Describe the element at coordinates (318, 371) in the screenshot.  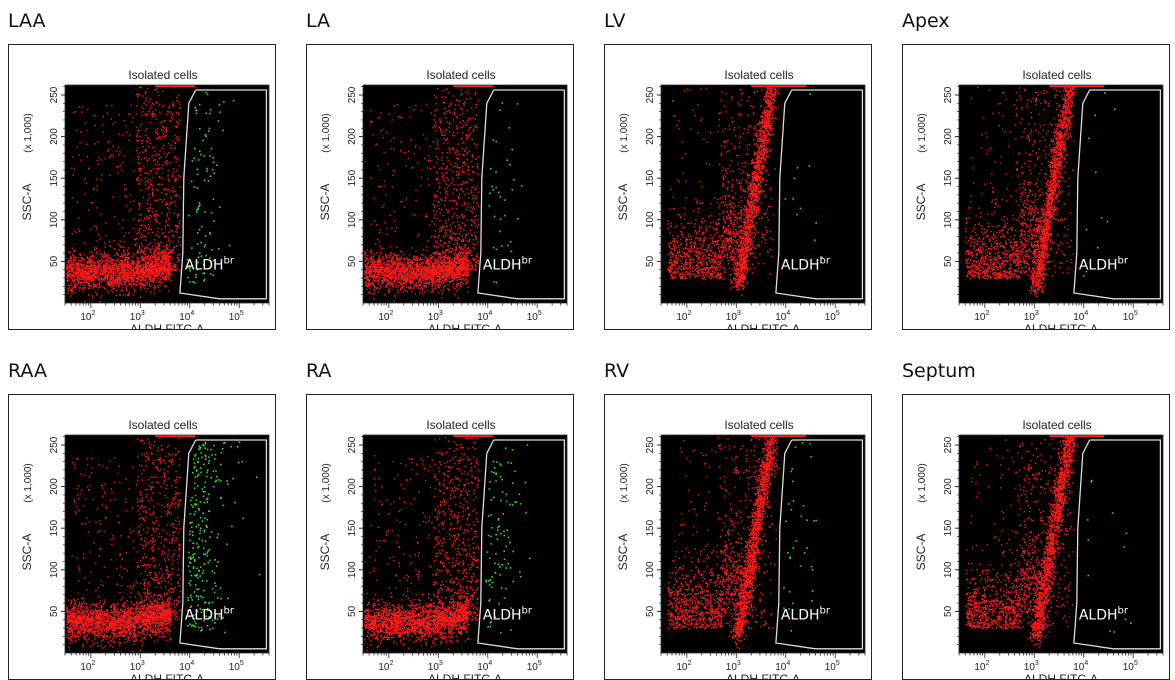
I see `region-title: RA` at that location.